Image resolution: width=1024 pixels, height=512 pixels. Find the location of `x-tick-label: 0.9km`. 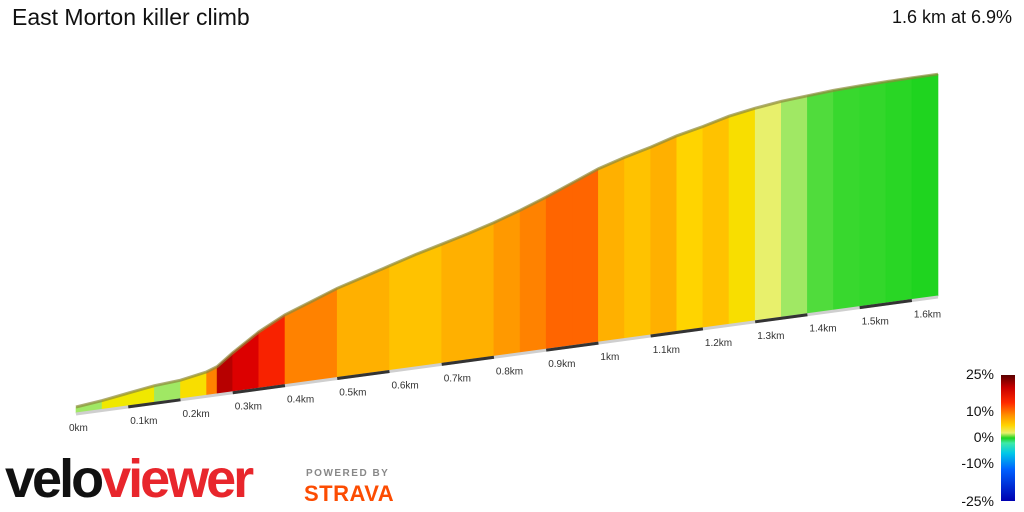

x-tick-label: 0.9km is located at coordinates (561, 364).